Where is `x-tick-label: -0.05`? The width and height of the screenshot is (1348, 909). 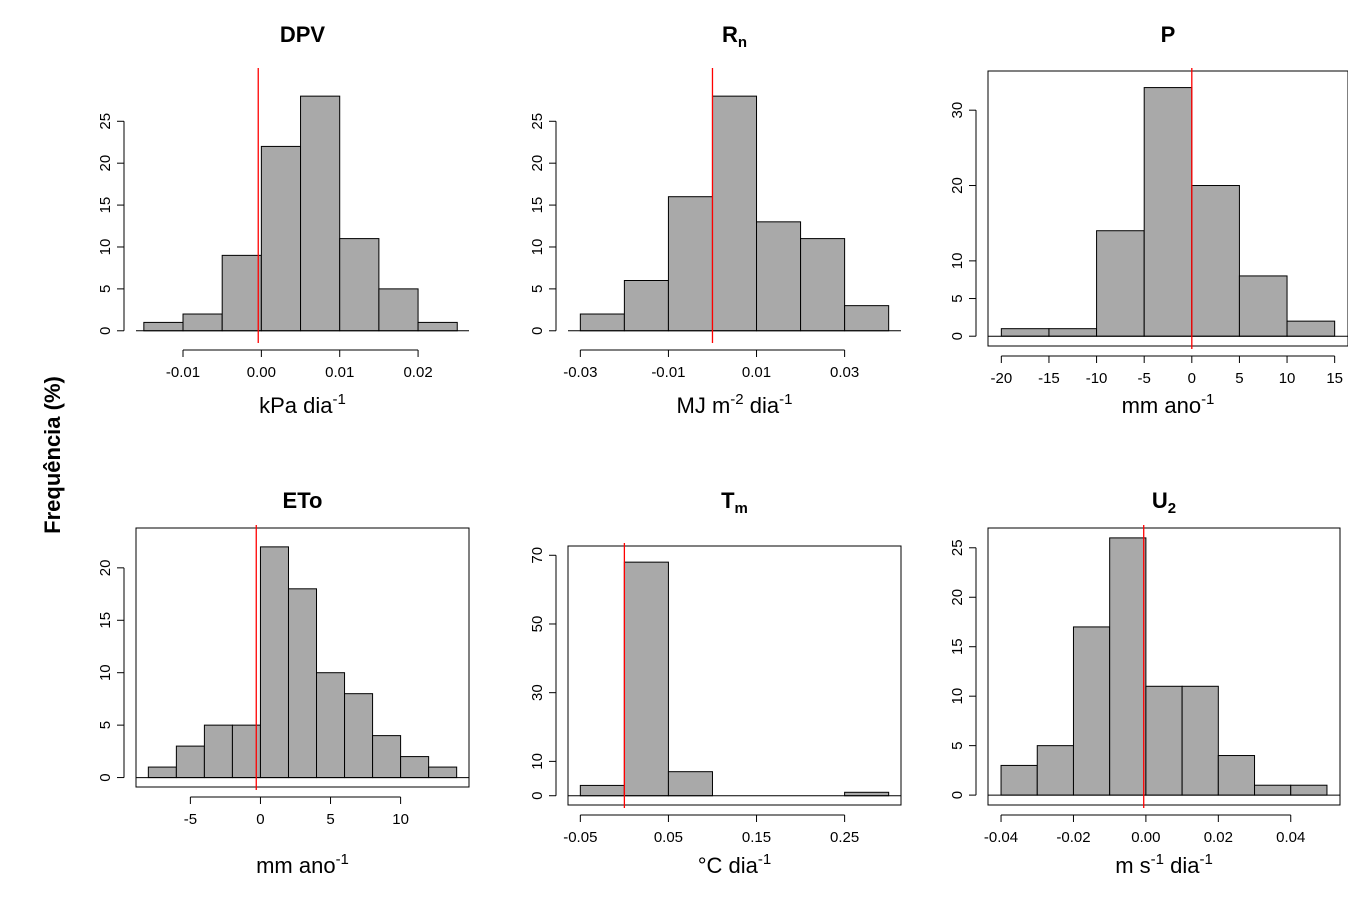
x-tick-label: -0.05 is located at coordinates (580, 837).